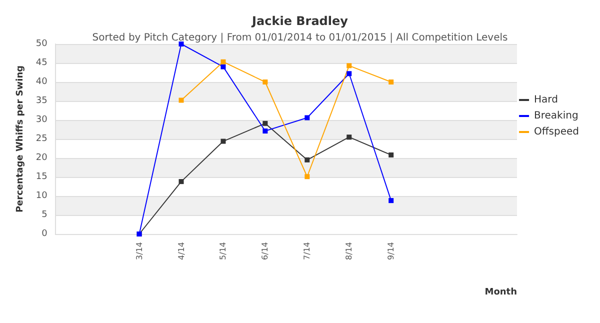 This screenshot has height=323, width=600. I want to click on x-tick-label: 7/14, so click(307, 251).